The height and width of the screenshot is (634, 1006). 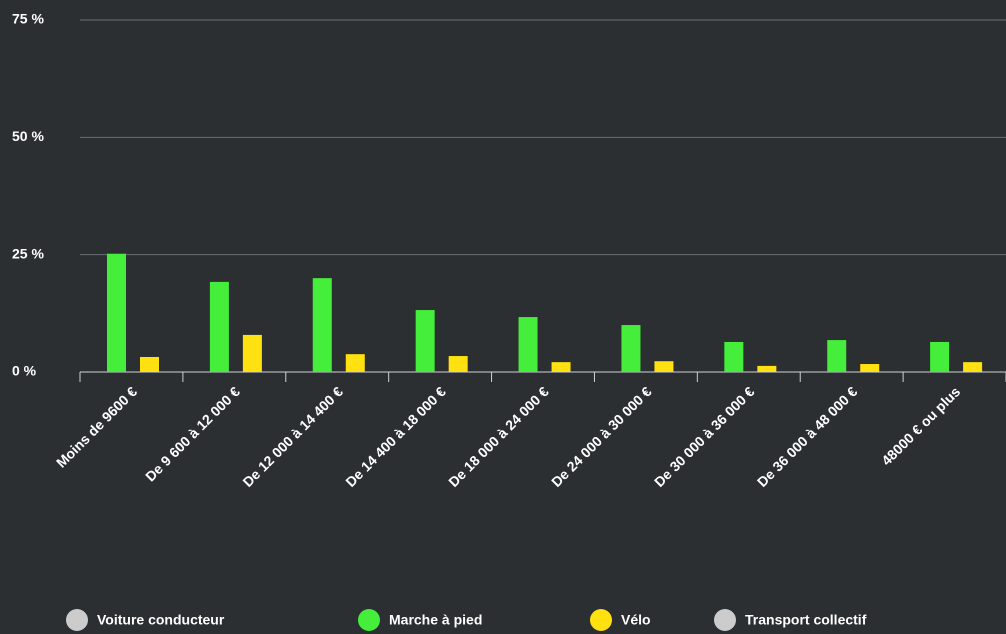 What do you see at coordinates (620, 620) in the screenshot?
I see `legend-item: Vélo` at bounding box center [620, 620].